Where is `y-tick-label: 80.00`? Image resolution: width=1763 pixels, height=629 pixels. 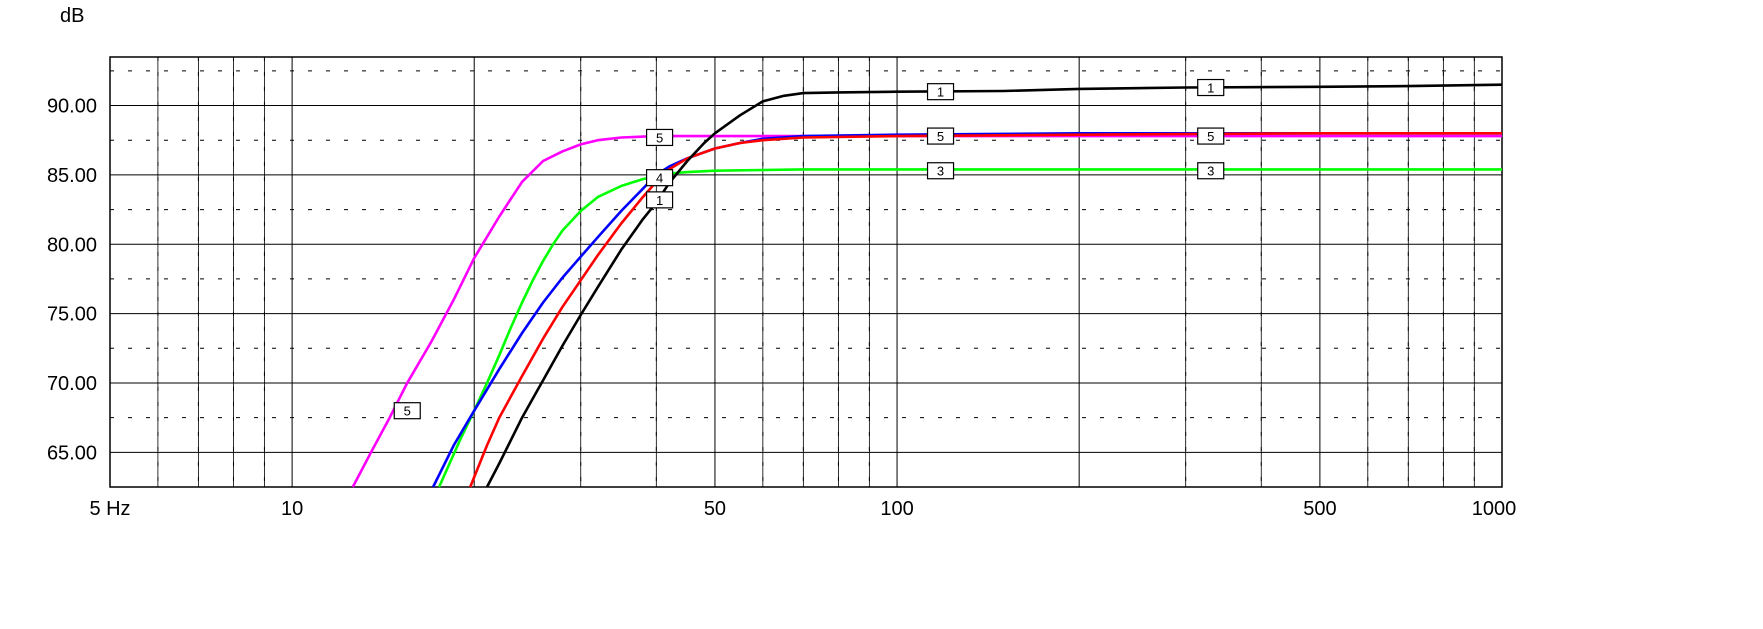
y-tick-label: 80.00 is located at coordinates (72, 245).